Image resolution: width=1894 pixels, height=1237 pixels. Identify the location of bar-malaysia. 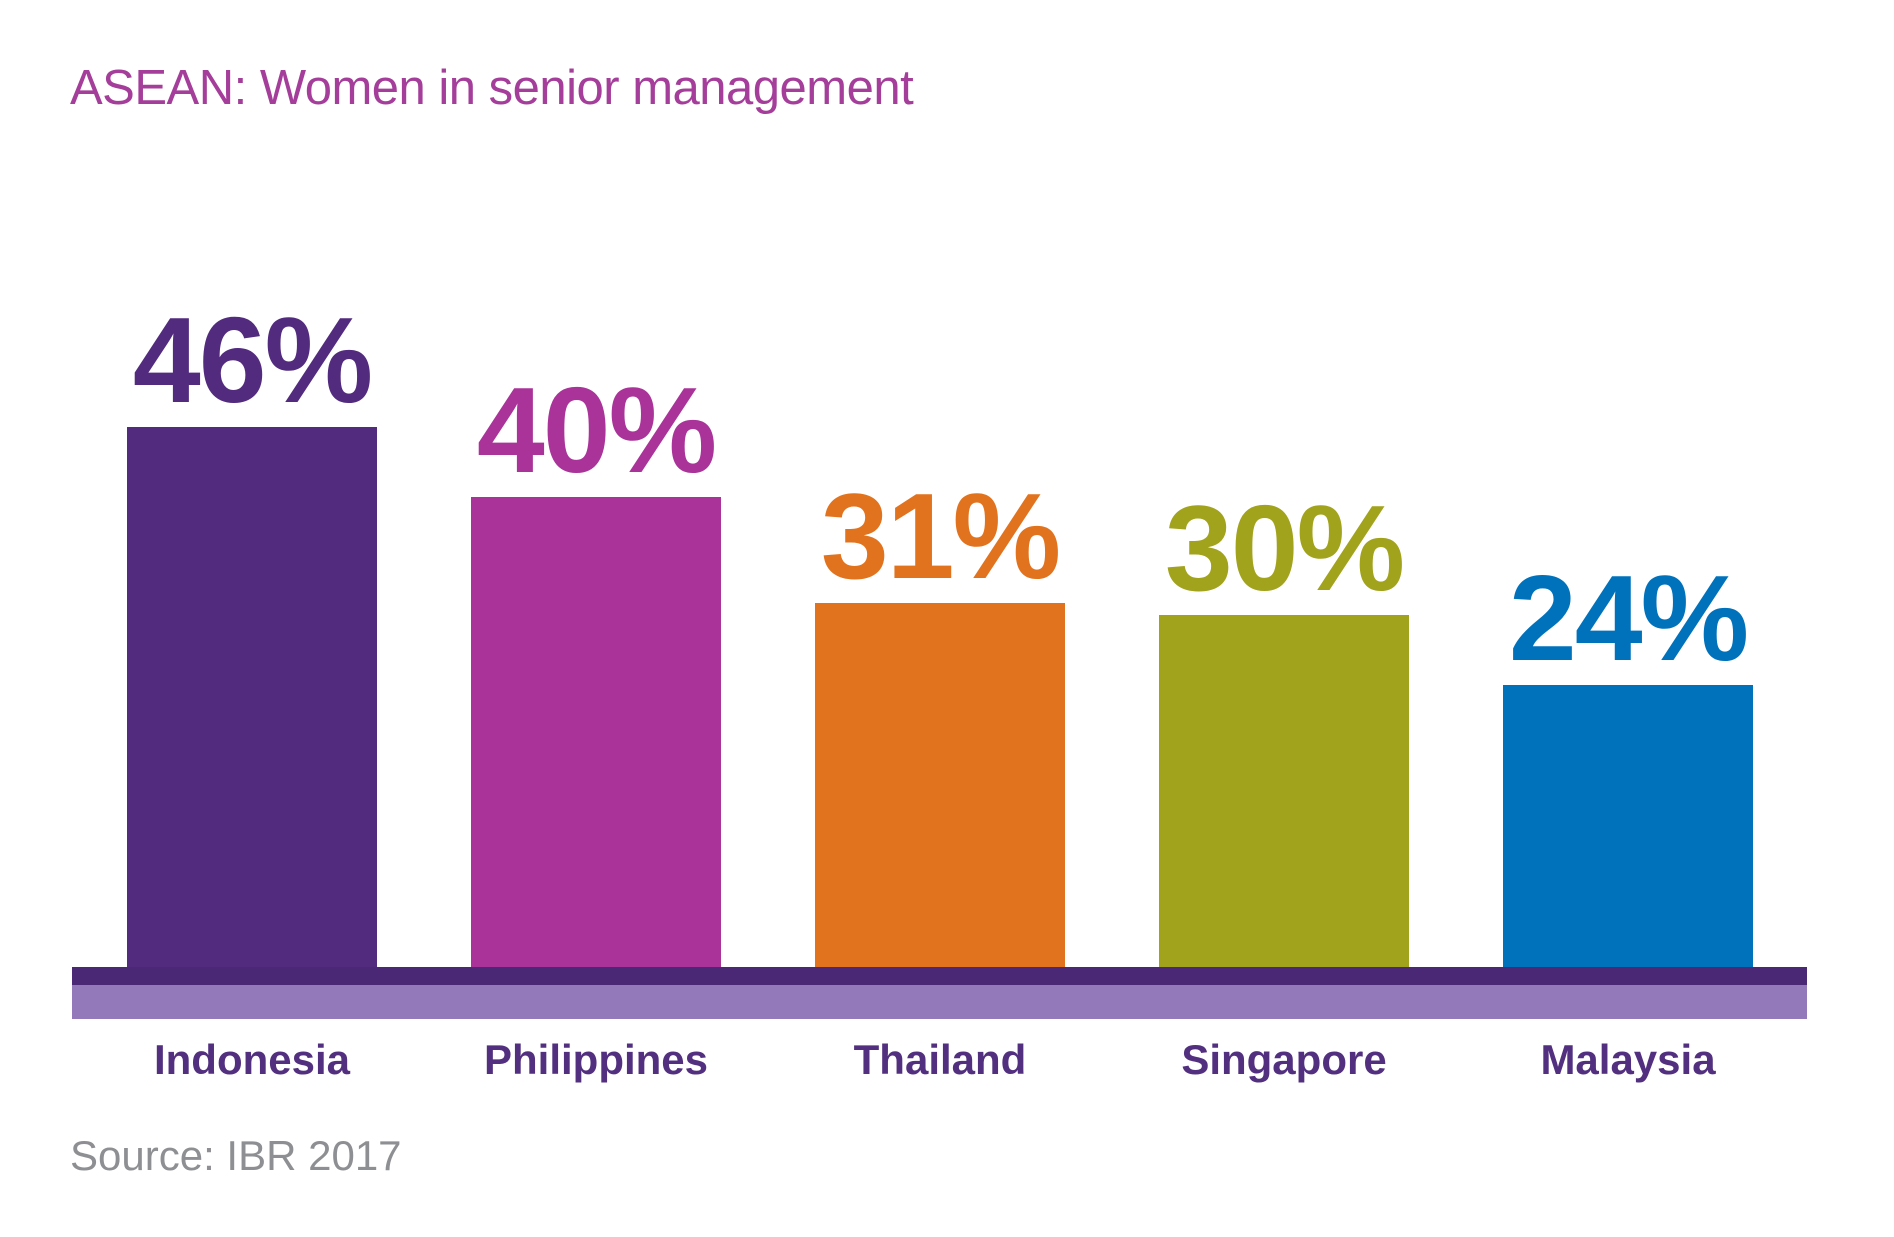
(1628, 826).